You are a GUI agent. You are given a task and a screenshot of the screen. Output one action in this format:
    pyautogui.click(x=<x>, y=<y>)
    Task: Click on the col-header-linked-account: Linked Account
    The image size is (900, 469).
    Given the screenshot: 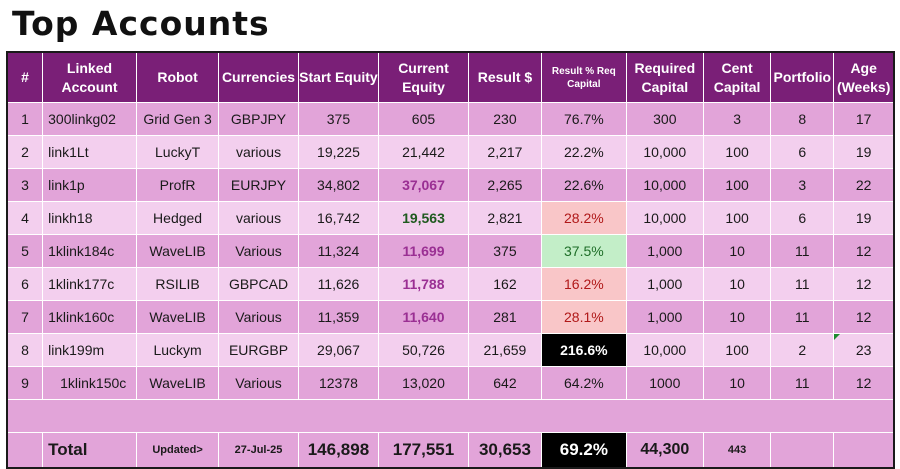 What is the action you would take?
    pyautogui.click(x=89, y=77)
    